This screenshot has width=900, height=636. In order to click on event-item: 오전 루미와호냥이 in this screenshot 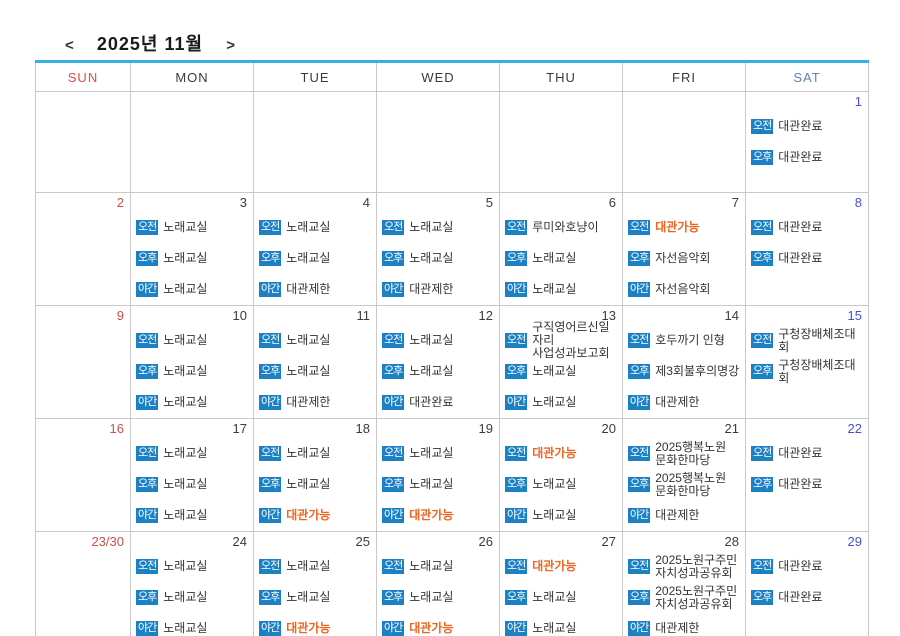, I will do `click(561, 227)`.